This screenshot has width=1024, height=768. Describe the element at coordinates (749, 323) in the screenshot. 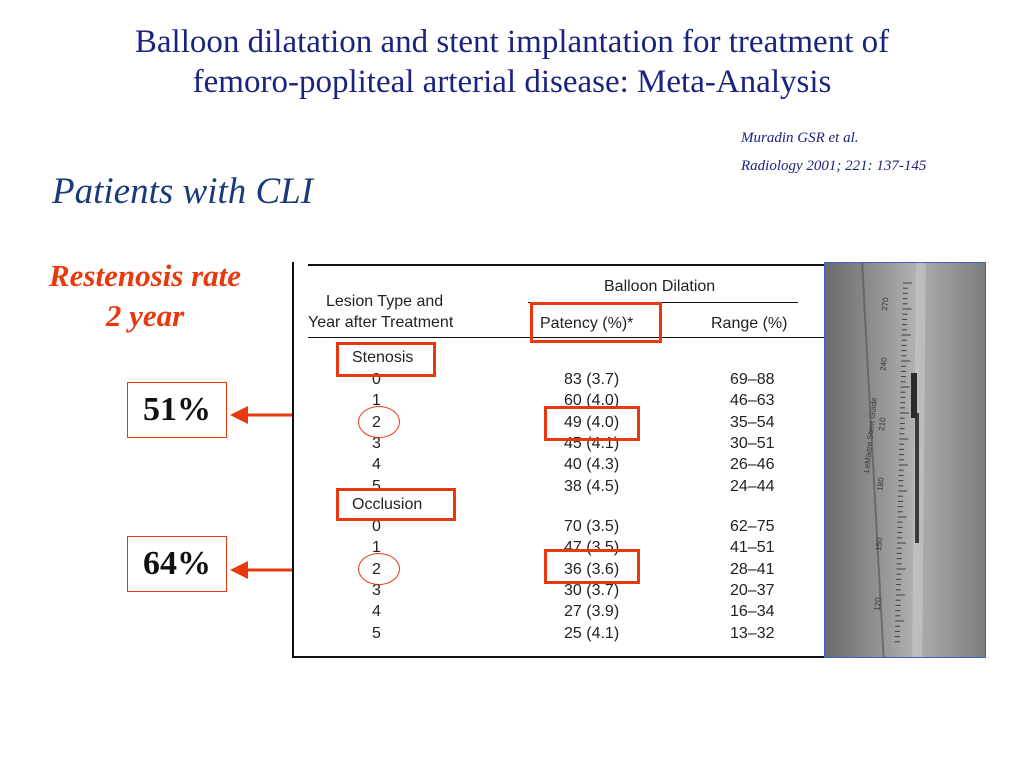

I see `col-header-range: Range (%)` at that location.